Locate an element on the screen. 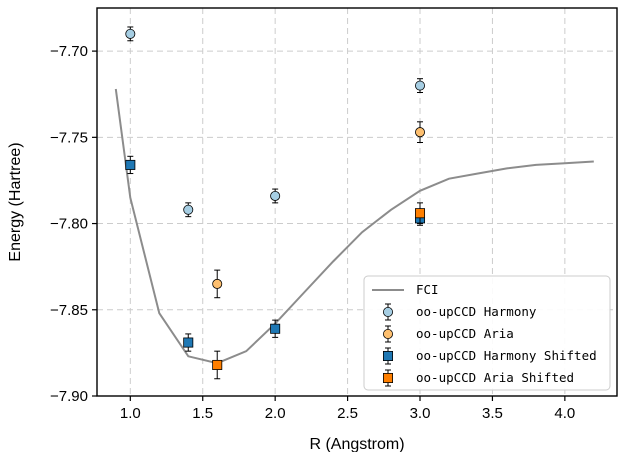  x-tick-label: 1.5 is located at coordinates (202, 413).